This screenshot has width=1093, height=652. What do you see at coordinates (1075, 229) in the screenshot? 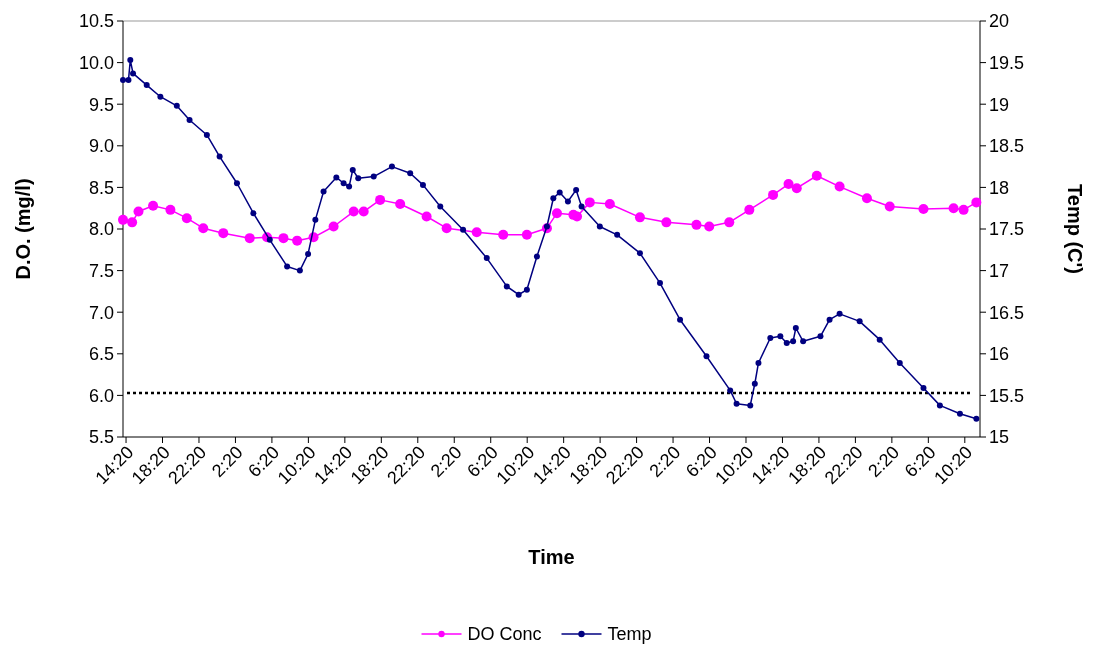
I see `y2-axis-title: Temp (C')` at bounding box center [1075, 229].